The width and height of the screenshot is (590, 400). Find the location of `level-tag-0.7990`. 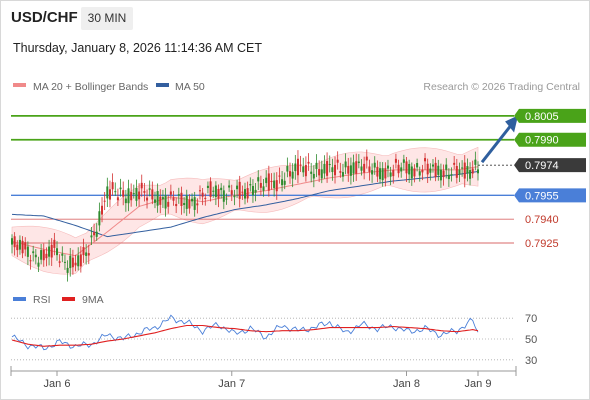

level-tag-0.7990 is located at coordinates (550, 139).